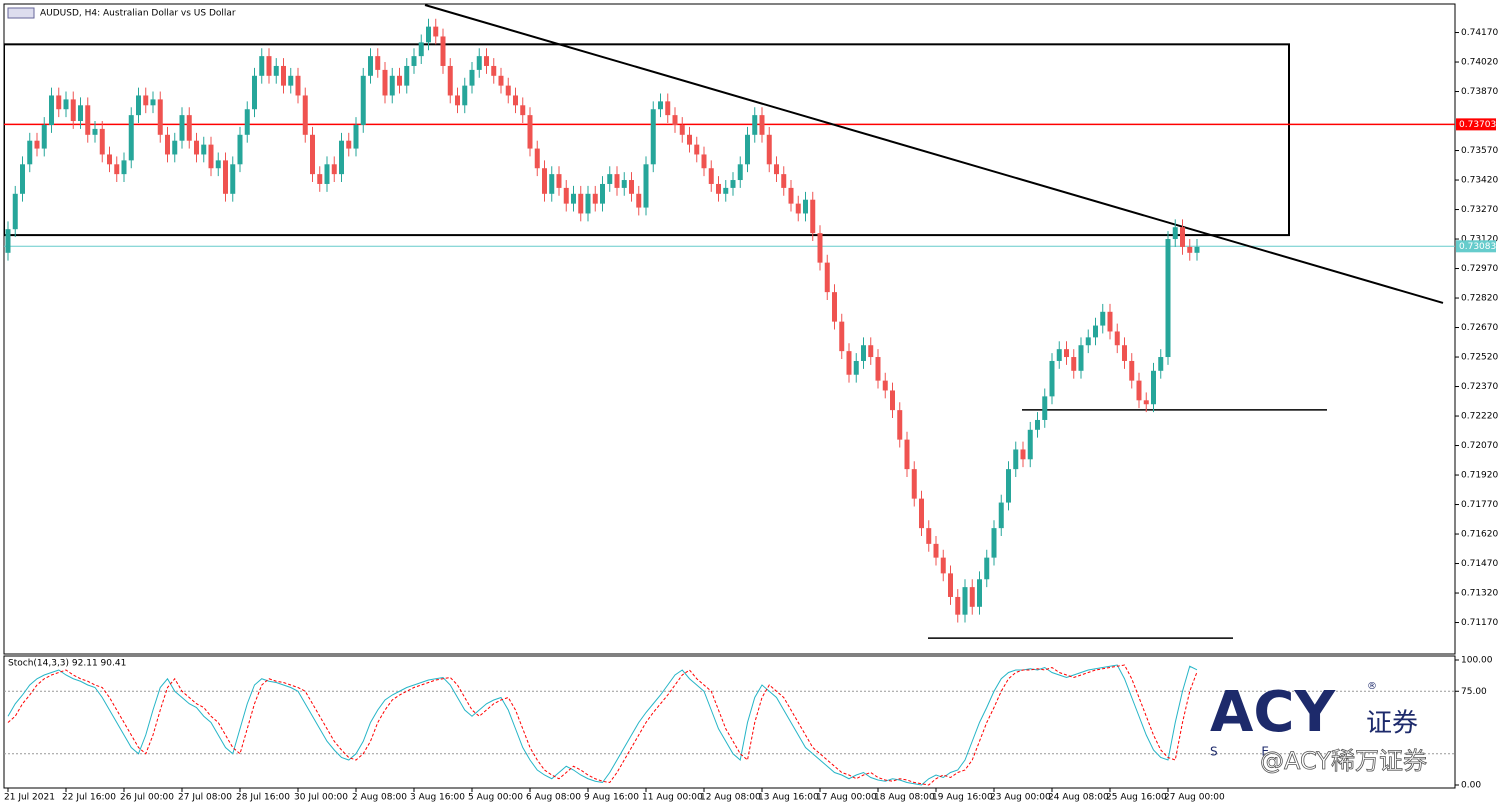 This screenshot has height=808, width=1505. Describe the element at coordinates (1479, 358) in the screenshot. I see `y-tick-label: 0.72520` at that location.